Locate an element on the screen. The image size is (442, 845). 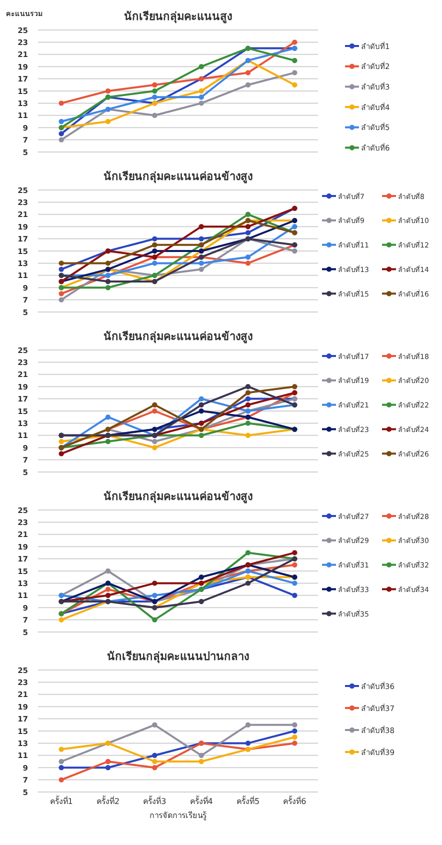
x-tick-label: ครั้งที่6 is located at coordinates (294, 800).